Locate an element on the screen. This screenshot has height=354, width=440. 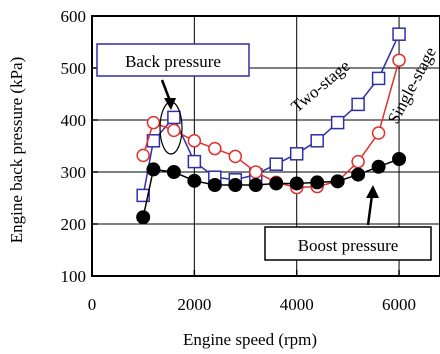
x-tick-label: 6000 is located at coordinates (399, 304).